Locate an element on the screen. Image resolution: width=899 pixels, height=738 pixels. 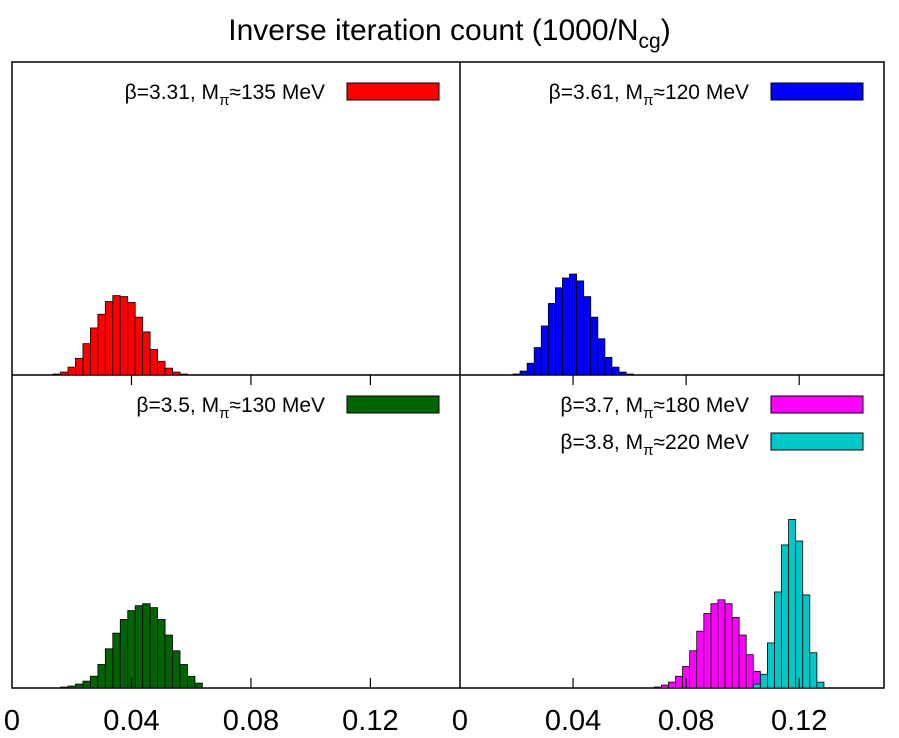
chart-title-close: ) is located at coordinates (665, 30).